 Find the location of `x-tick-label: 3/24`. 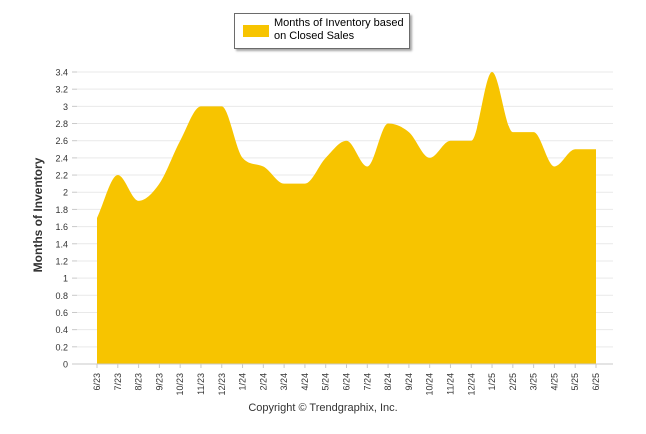

x-tick-label: 3/24 is located at coordinates (284, 382).